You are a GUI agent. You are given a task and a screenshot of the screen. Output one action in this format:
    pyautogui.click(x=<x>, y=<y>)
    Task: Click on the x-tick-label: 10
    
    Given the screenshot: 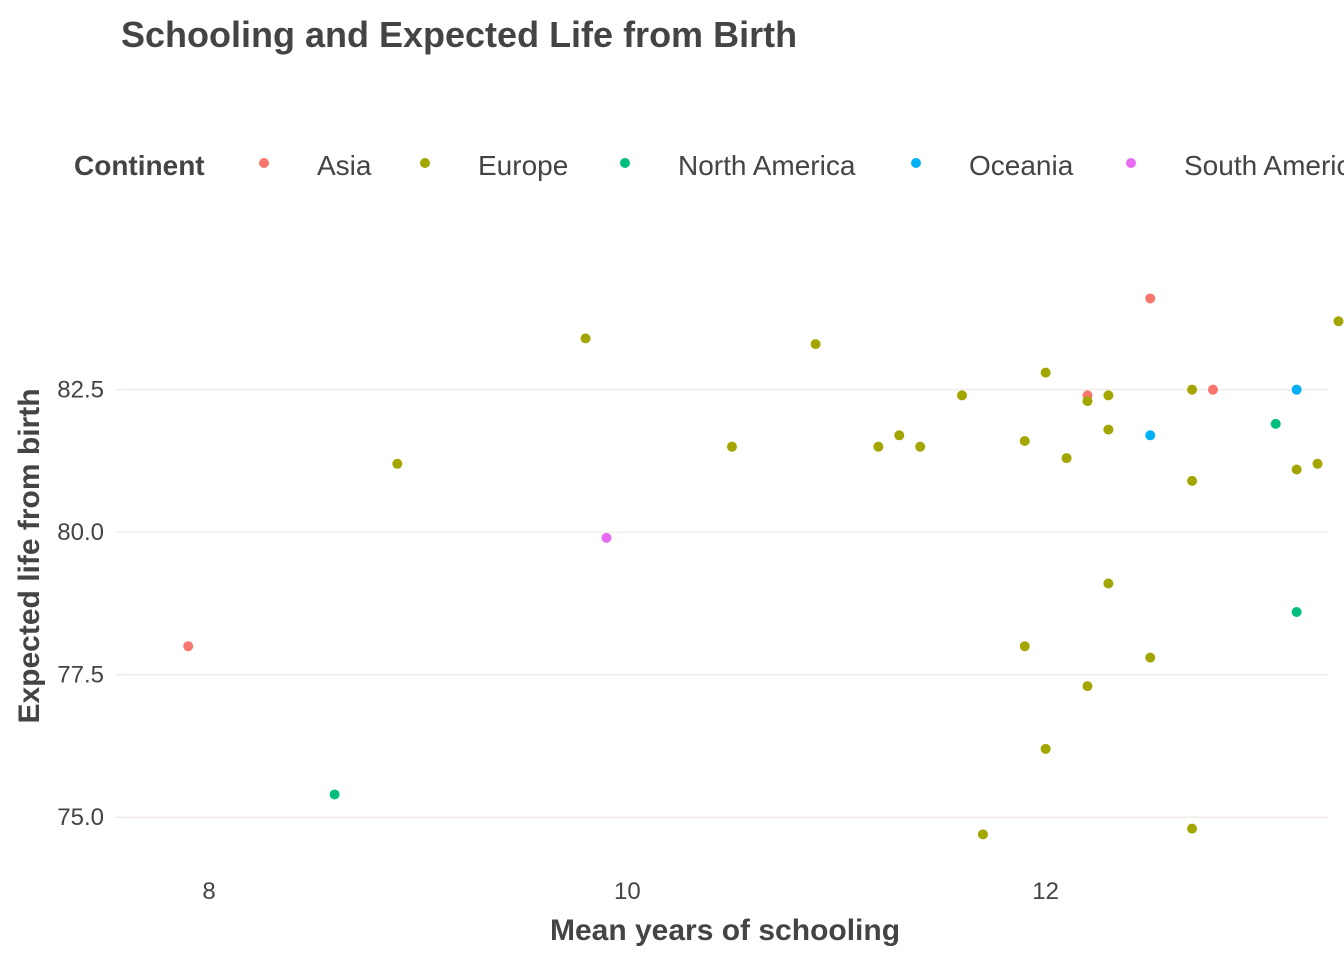 What is the action you would take?
    pyautogui.click(x=627, y=891)
    